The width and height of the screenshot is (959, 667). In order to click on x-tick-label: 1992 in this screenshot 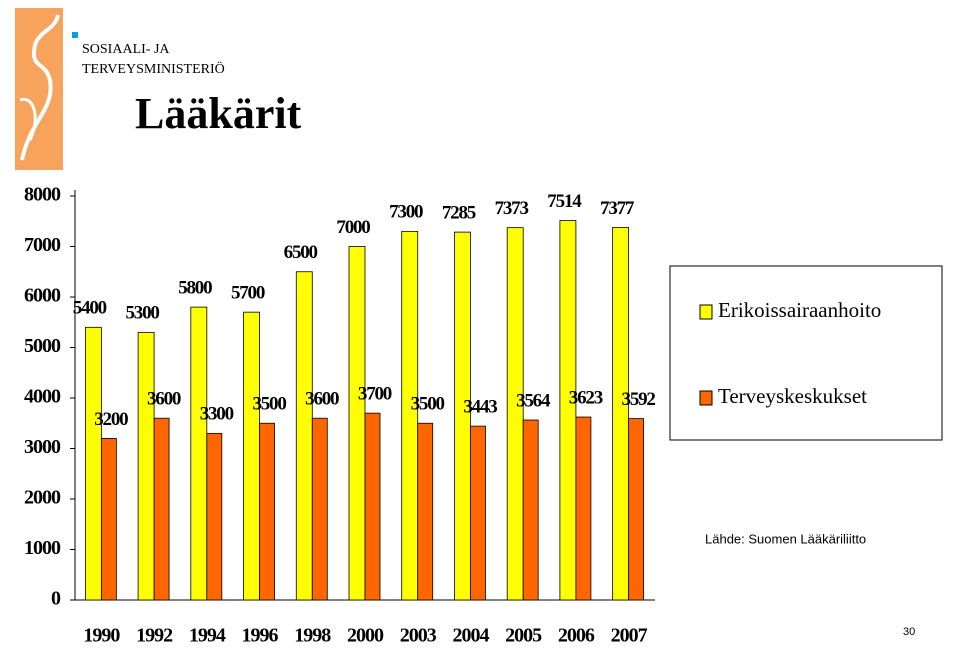, I will do `click(154, 636)`.